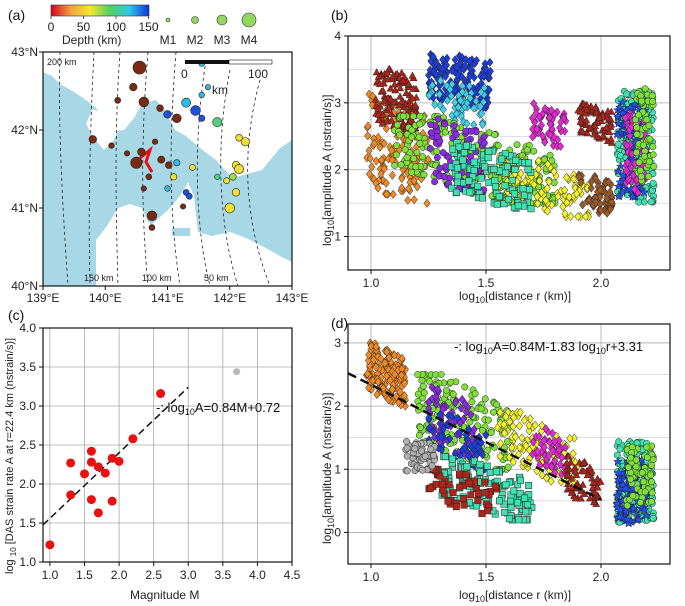 The height and width of the screenshot is (606, 685). I want to click on panel-b-xtick: 1.0, so click(371, 283).